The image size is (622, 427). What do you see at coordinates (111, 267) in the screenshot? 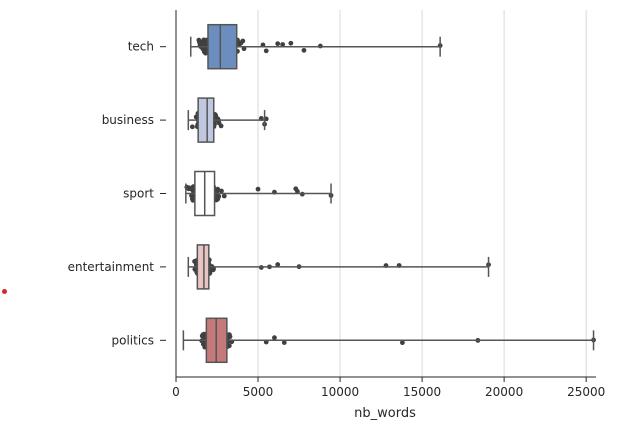
I see `y-tick-label-entertainment: entertainment` at bounding box center [111, 267].